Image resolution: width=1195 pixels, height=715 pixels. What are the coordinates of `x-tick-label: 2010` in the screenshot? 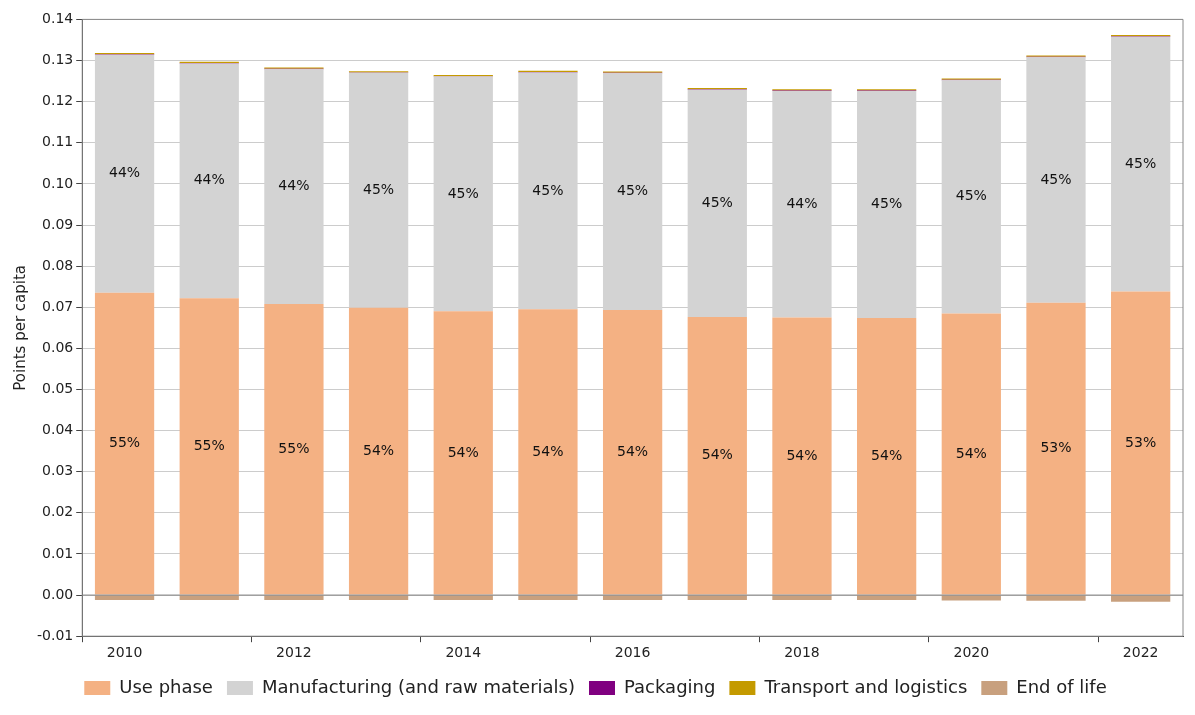 It's located at (124, 652).